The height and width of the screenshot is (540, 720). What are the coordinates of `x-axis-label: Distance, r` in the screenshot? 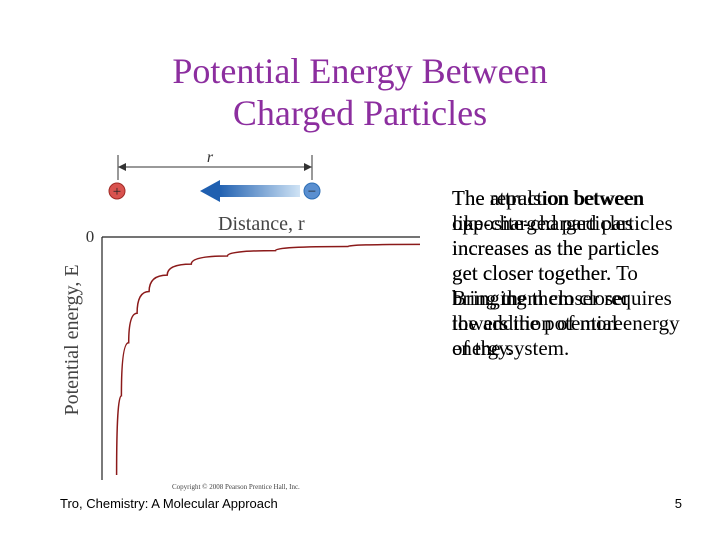 It's located at (261, 224).